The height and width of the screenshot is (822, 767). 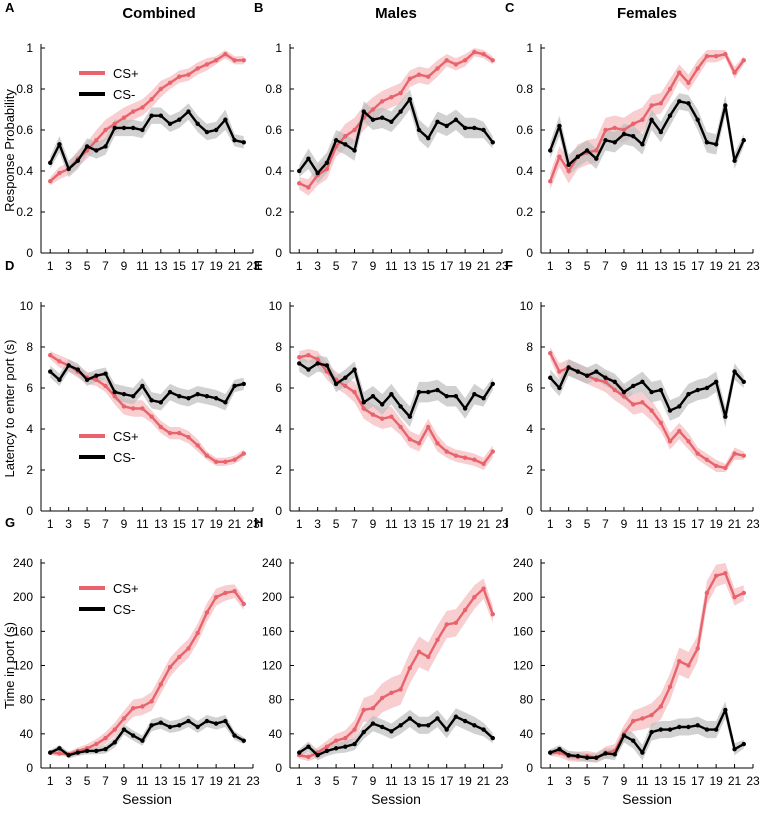 I want to click on y-tick-label: 6, so click(x=278, y=388).